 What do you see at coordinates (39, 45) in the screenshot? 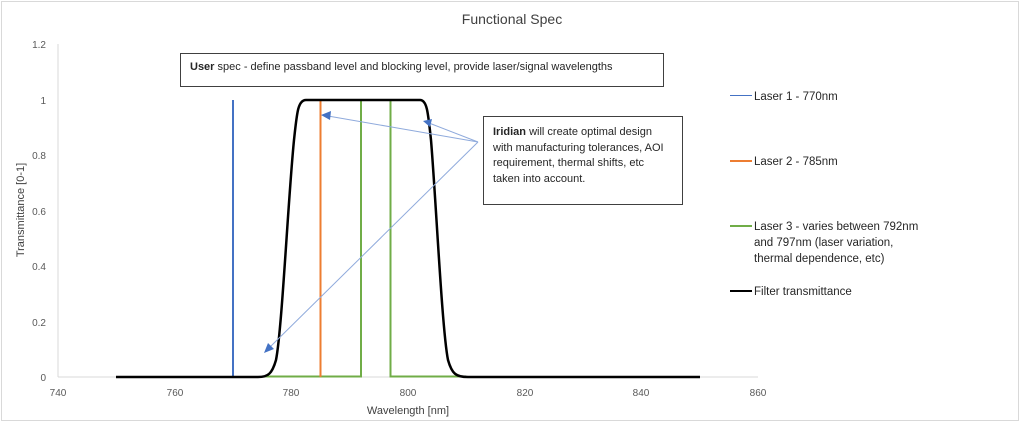
I see `y-tick: 1.2` at bounding box center [39, 45].